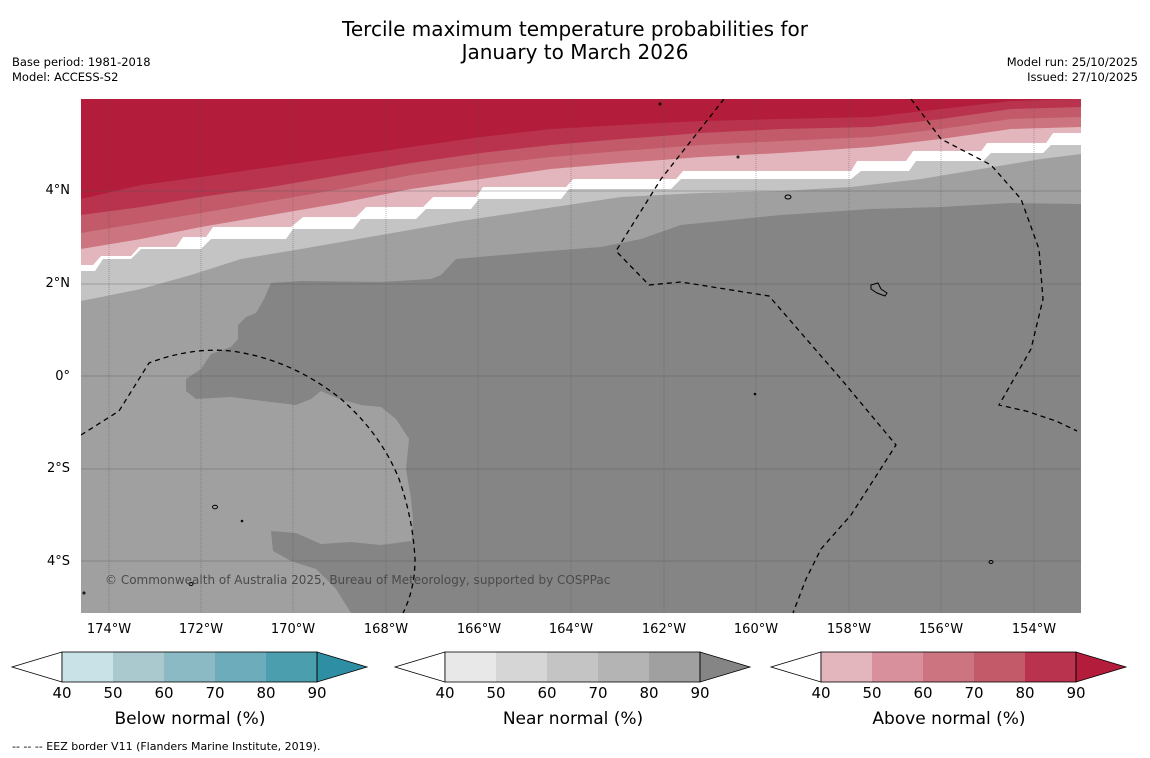 Image resolution: width=1150 pixels, height=758 pixels. I want to click on above-tick-60: 60, so click(923, 693).